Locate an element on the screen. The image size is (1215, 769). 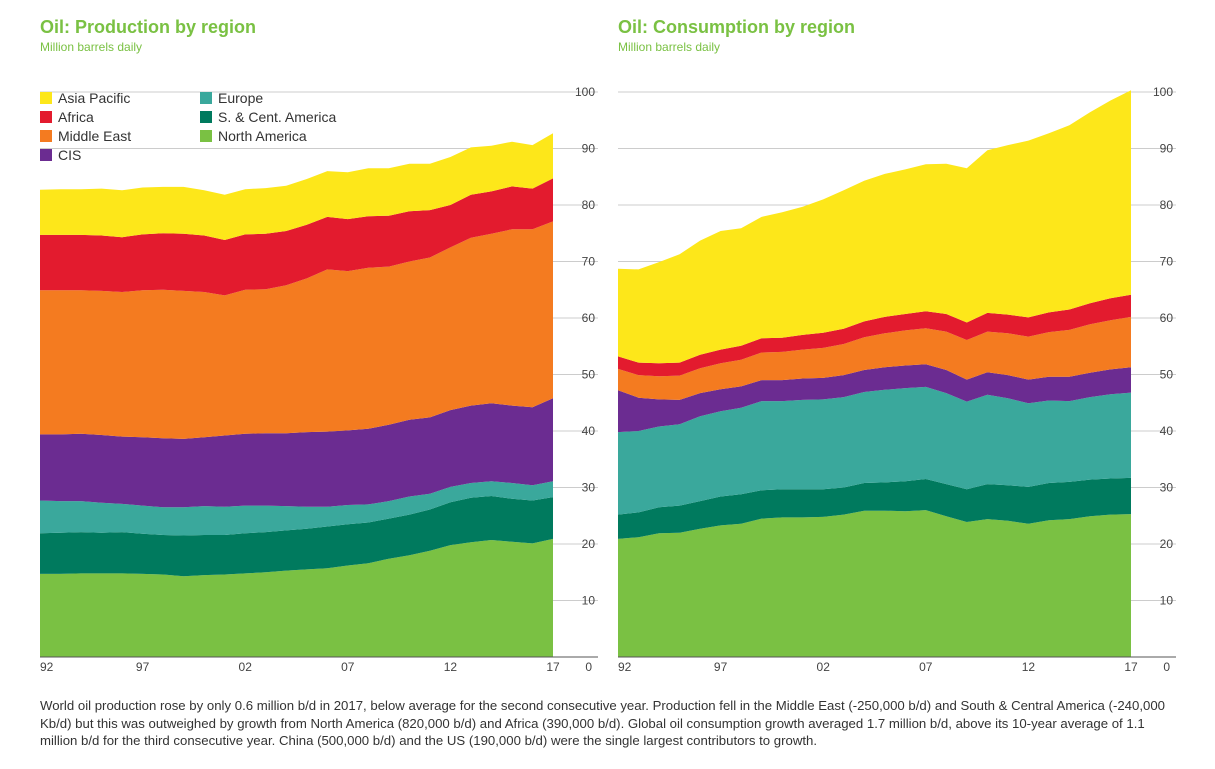
legend-item-s-cent-america: S. & Cent. America is located at coordinates (268, 117).